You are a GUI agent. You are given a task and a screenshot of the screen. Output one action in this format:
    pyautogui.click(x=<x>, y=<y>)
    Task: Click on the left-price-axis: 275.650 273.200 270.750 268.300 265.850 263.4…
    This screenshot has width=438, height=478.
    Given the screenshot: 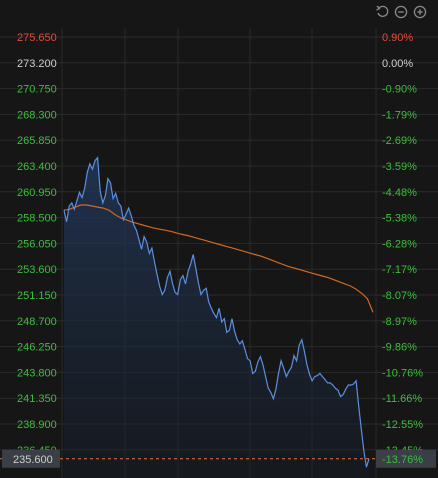 What is the action you would take?
    pyautogui.click(x=37, y=244)
    